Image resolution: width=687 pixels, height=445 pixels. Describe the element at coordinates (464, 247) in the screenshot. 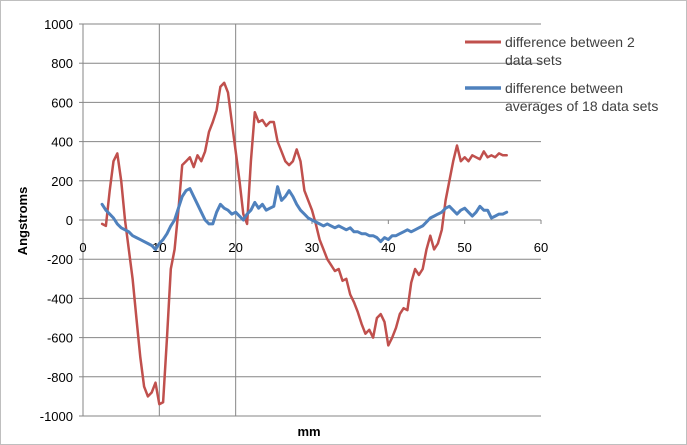

I see `x-tick-label: 50` at that location.